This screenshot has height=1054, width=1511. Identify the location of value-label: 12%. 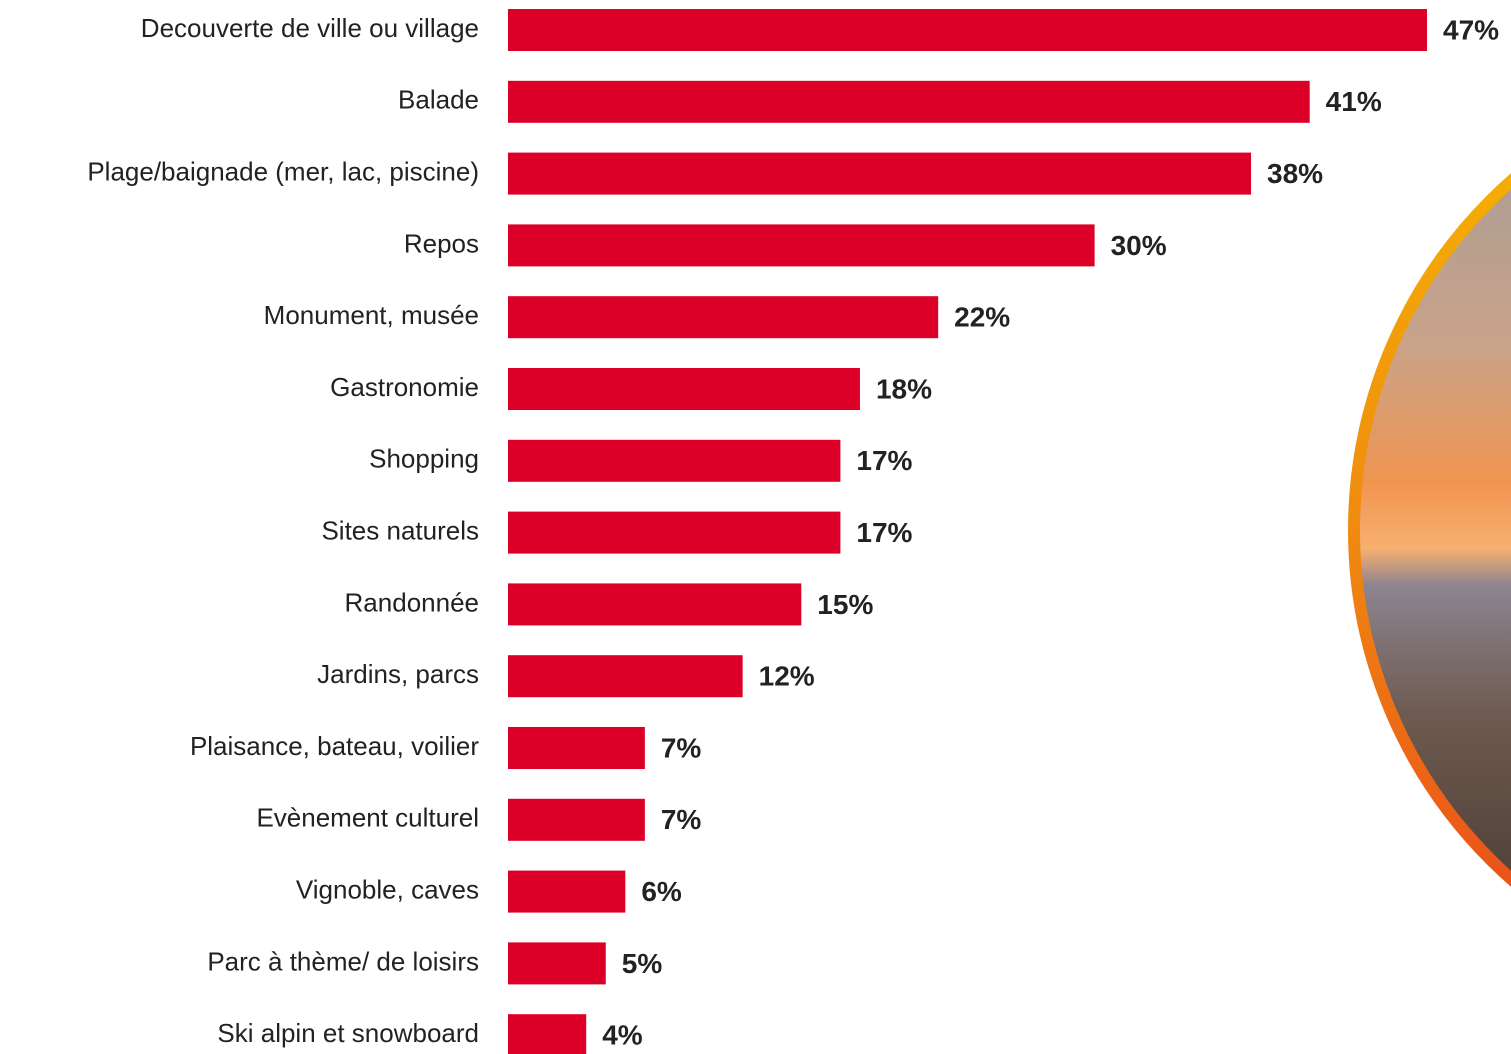
(787, 676).